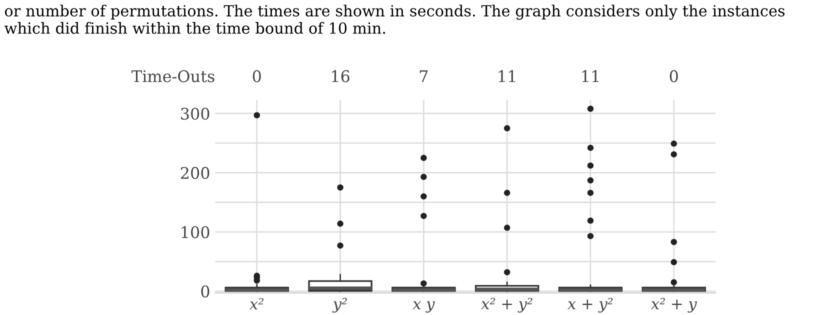 This screenshot has width=834, height=315. What do you see at coordinates (195, 114) in the screenshot?
I see `y-tick-label: 300` at bounding box center [195, 114].